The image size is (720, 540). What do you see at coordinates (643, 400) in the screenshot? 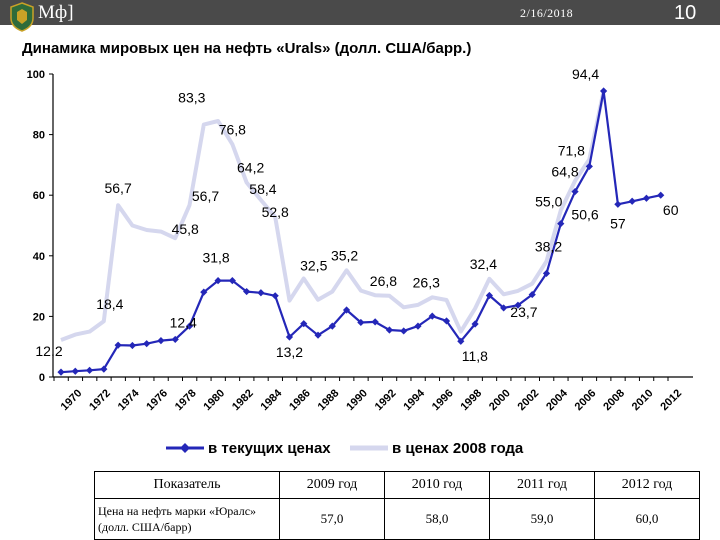
I see `x-tick-label: 2010` at bounding box center [643, 400].